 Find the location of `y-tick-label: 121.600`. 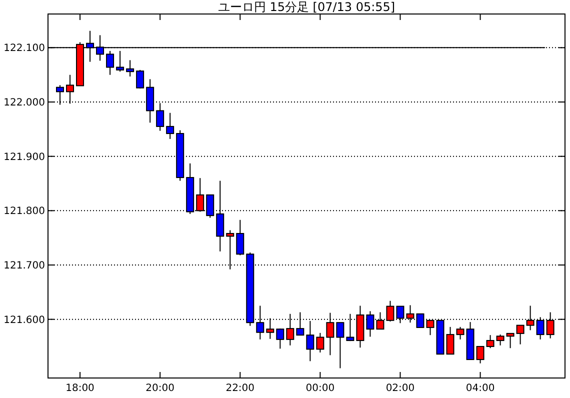

y-tick-label: 121.600 is located at coordinates (24, 320).